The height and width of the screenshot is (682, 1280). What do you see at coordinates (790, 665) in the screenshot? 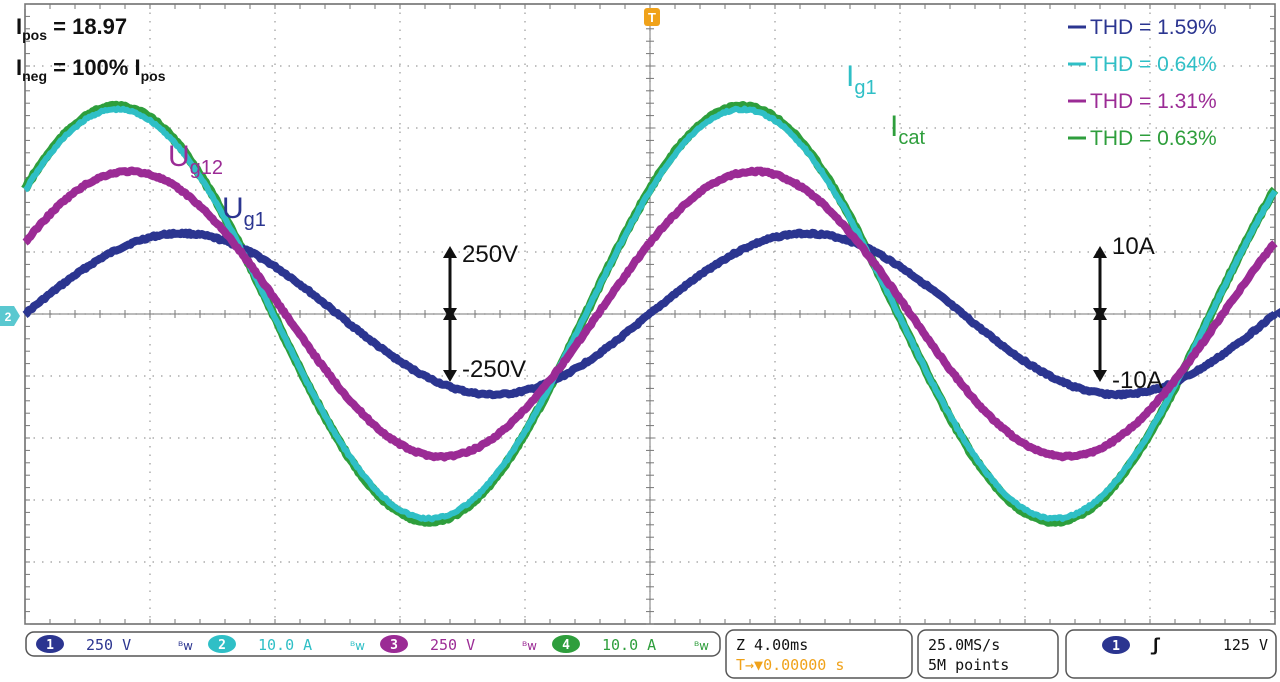
I see `svg-text: T→▼0.00000 s` at bounding box center [790, 665].